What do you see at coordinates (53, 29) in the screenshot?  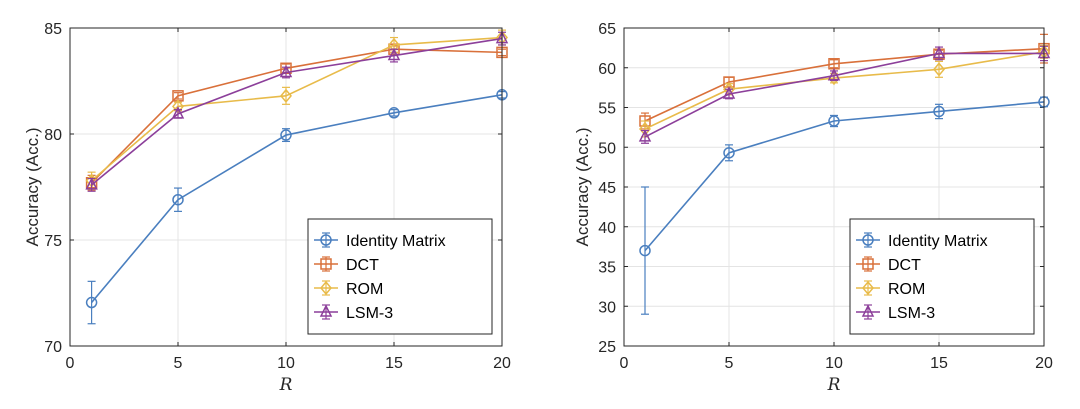 I see `y-tick-label: 85` at bounding box center [53, 29].